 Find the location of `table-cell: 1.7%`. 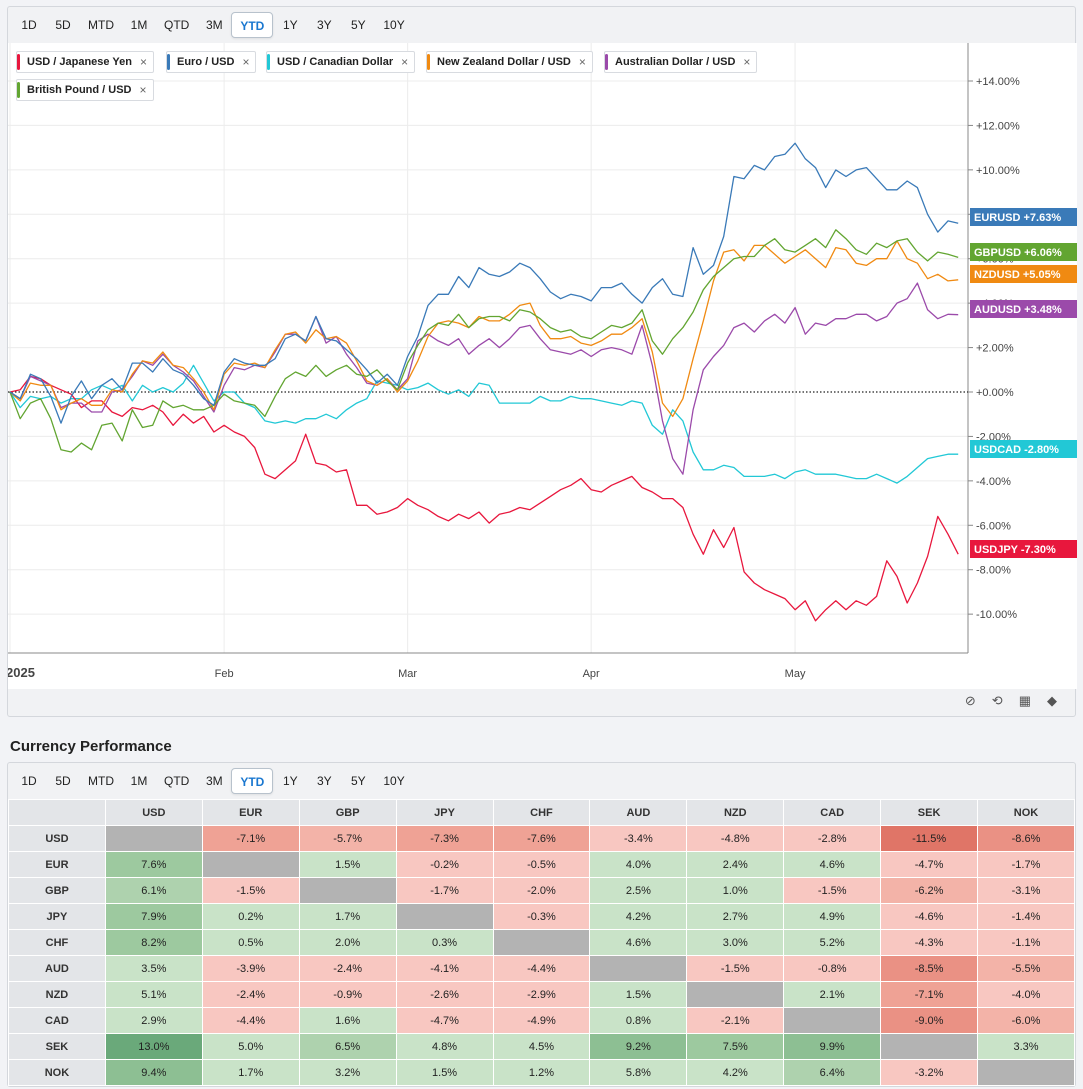

table-cell: 1.7% is located at coordinates (347, 916).